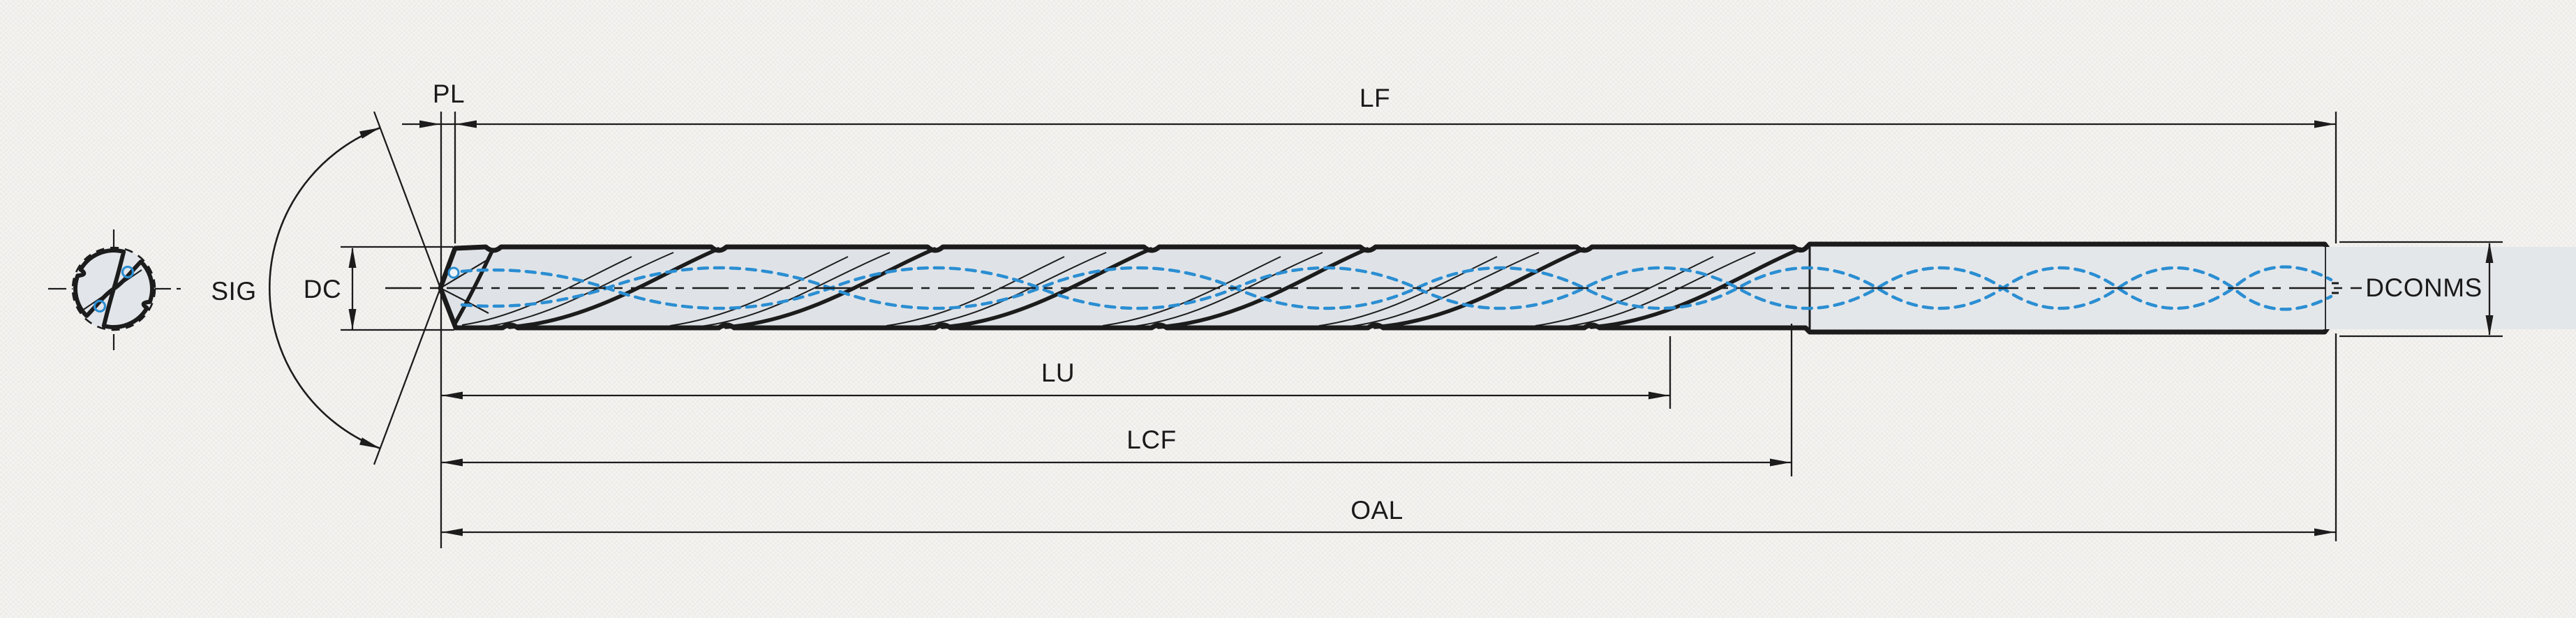 The height and width of the screenshot is (618, 2576). What do you see at coordinates (1058, 373) in the screenshot?
I see `dim-label-lu: LU` at bounding box center [1058, 373].